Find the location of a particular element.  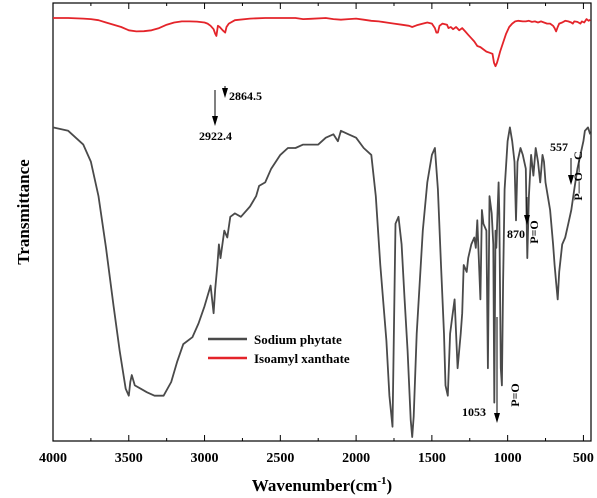

x-axis-label: Wavenumber(cm-1) is located at coordinates (322, 485).